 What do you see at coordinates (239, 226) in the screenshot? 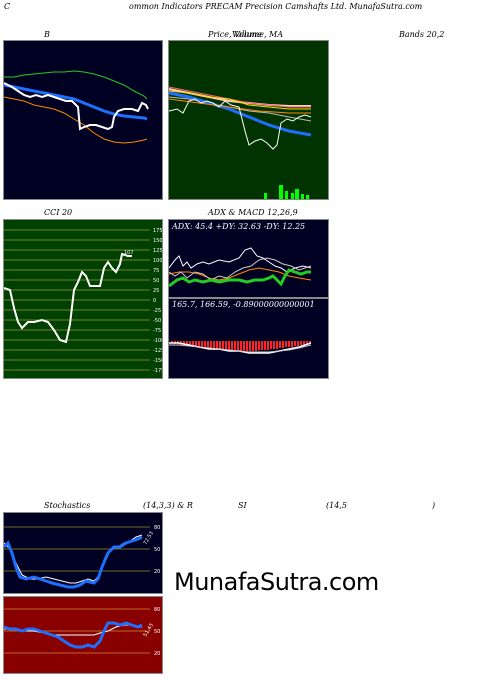
I see `adx-readout: ADX: 45.4 +DY: 32.63 -DY: 12.25` at bounding box center [239, 226].